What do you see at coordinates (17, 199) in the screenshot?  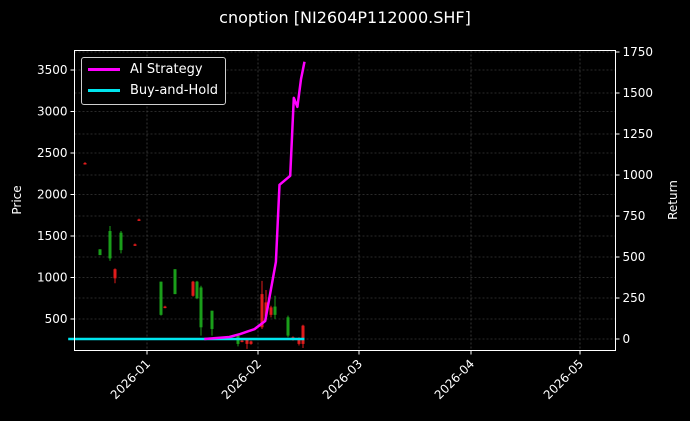 I see `y-axis-label-left: Price` at bounding box center [17, 199].